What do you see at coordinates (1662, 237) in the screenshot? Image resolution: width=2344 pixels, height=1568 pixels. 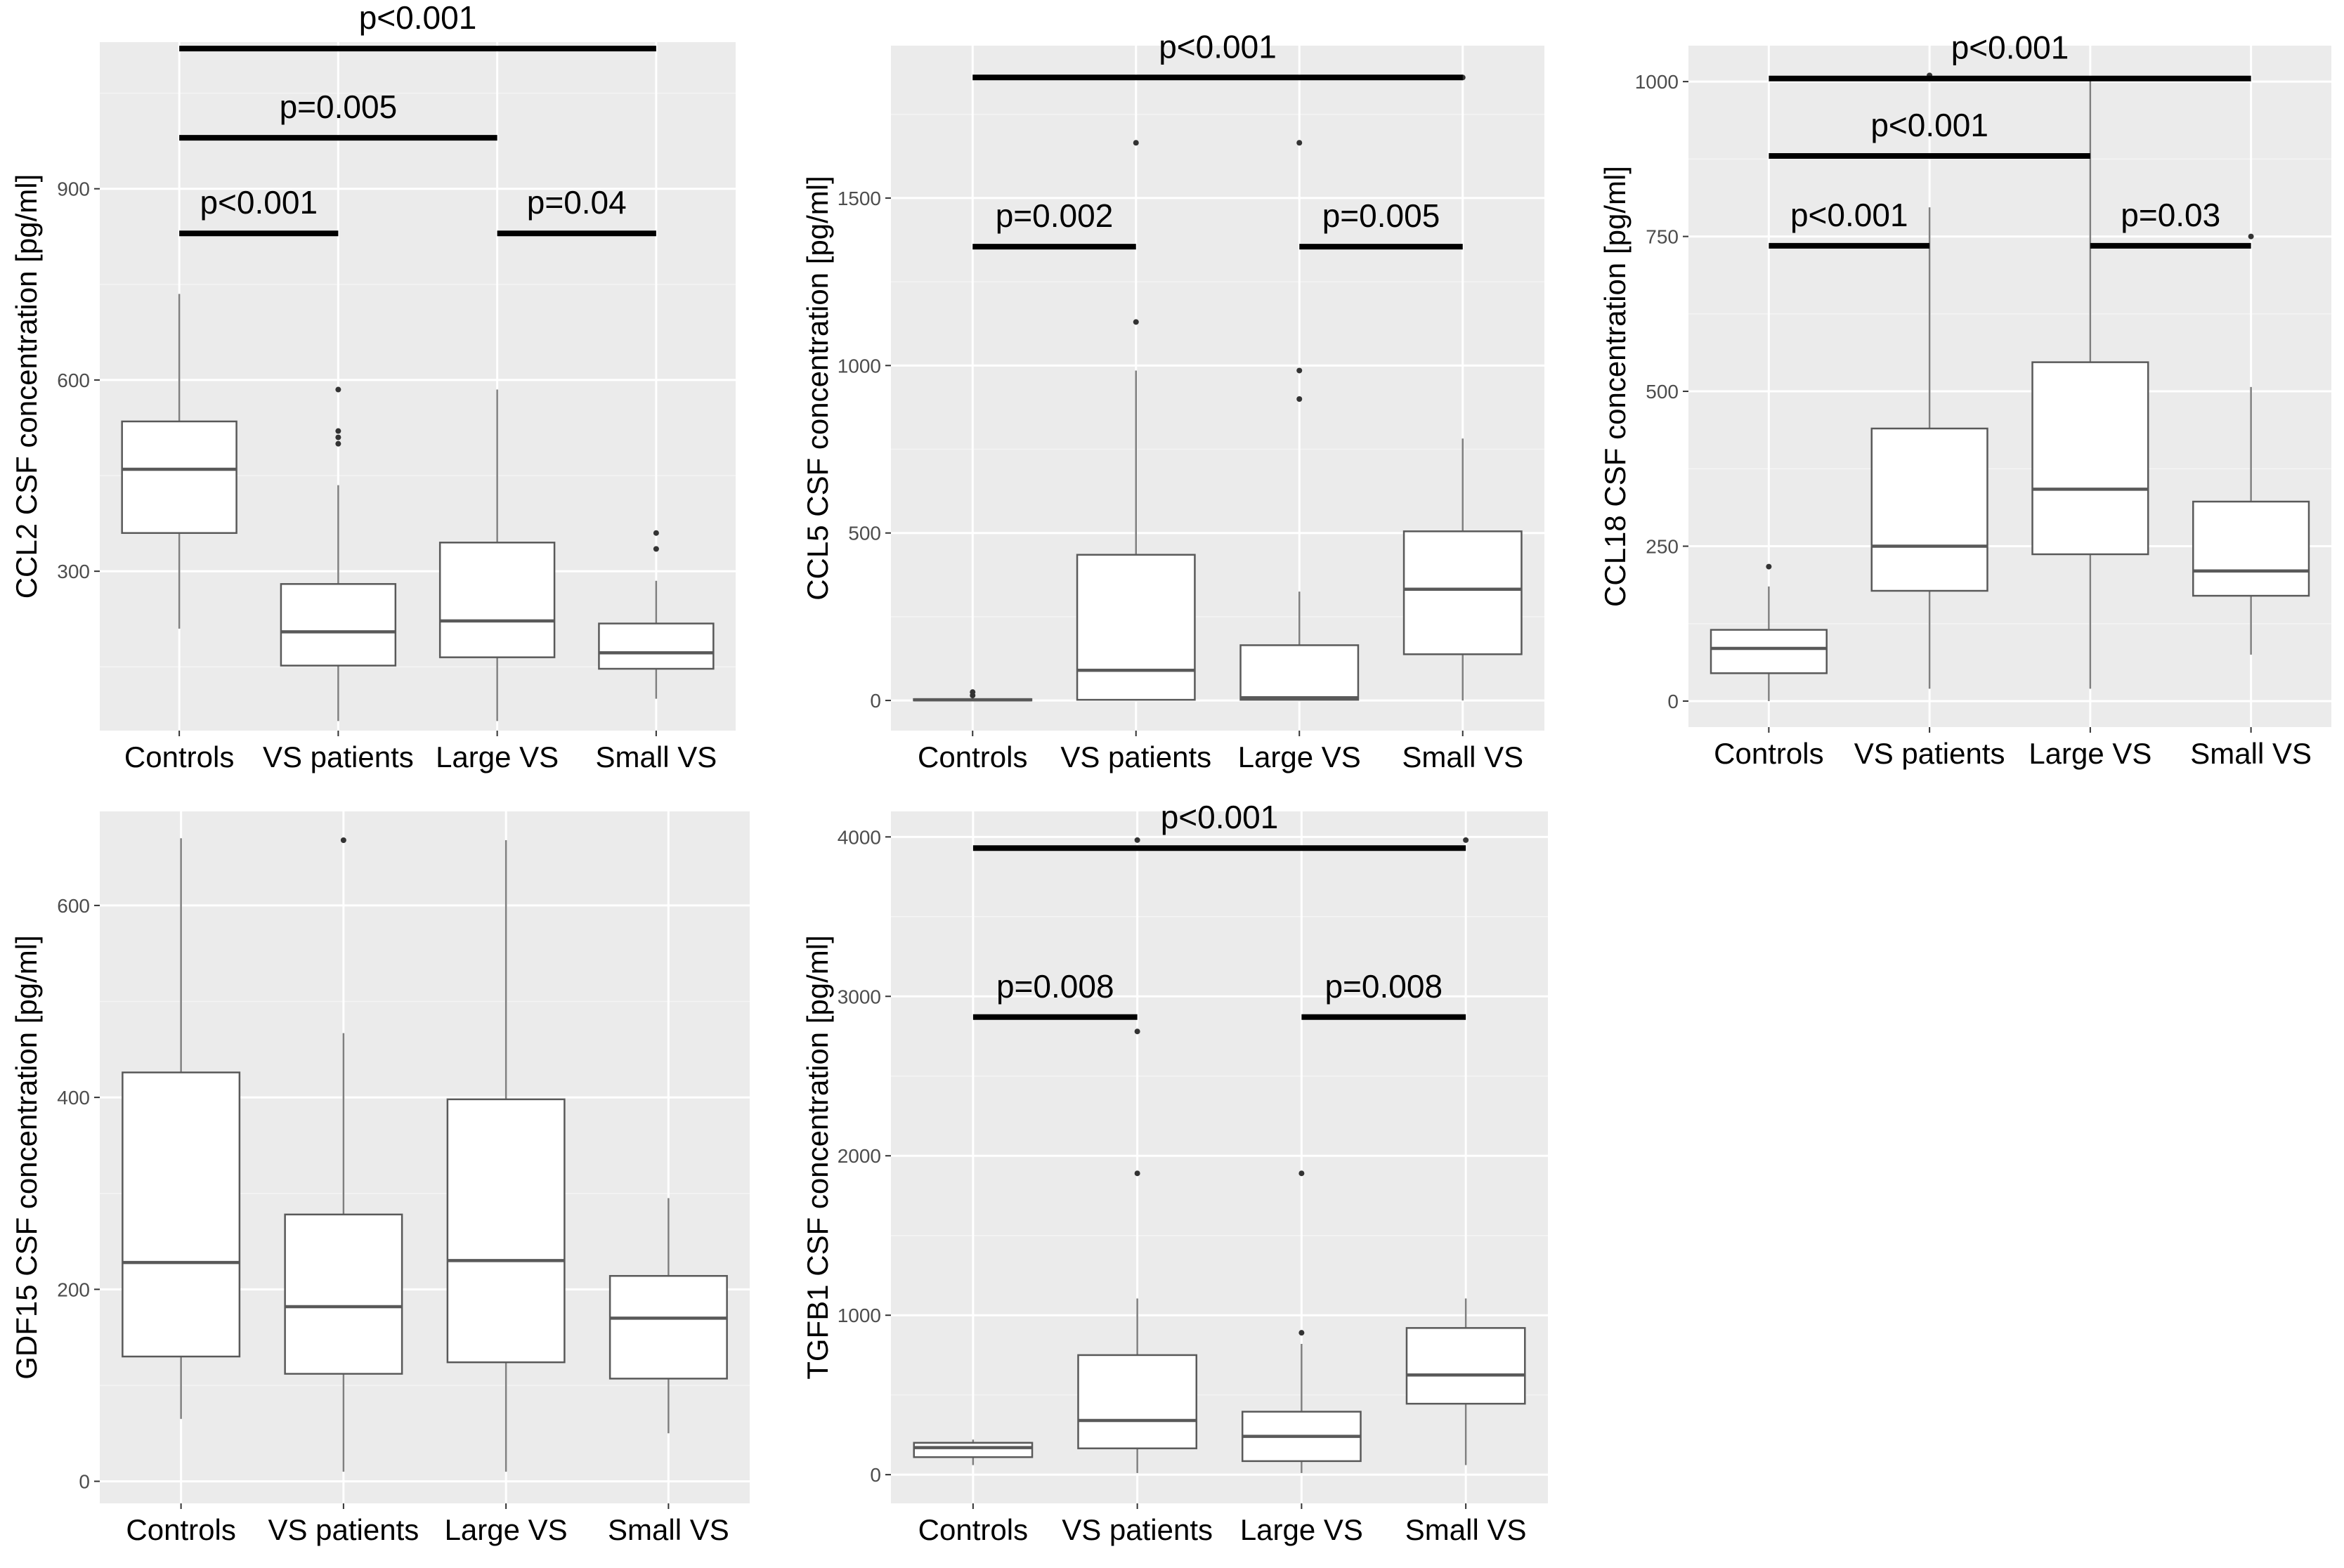 I see `y-tick-label: 750` at bounding box center [1662, 237].